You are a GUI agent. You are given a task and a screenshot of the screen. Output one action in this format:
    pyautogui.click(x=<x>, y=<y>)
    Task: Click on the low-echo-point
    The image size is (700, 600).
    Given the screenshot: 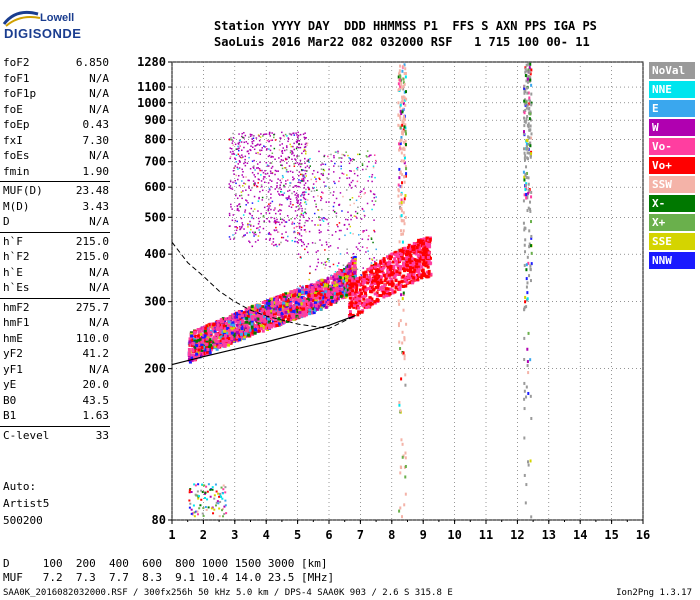 What is the action you would take?
    pyautogui.click(x=217, y=501)
    